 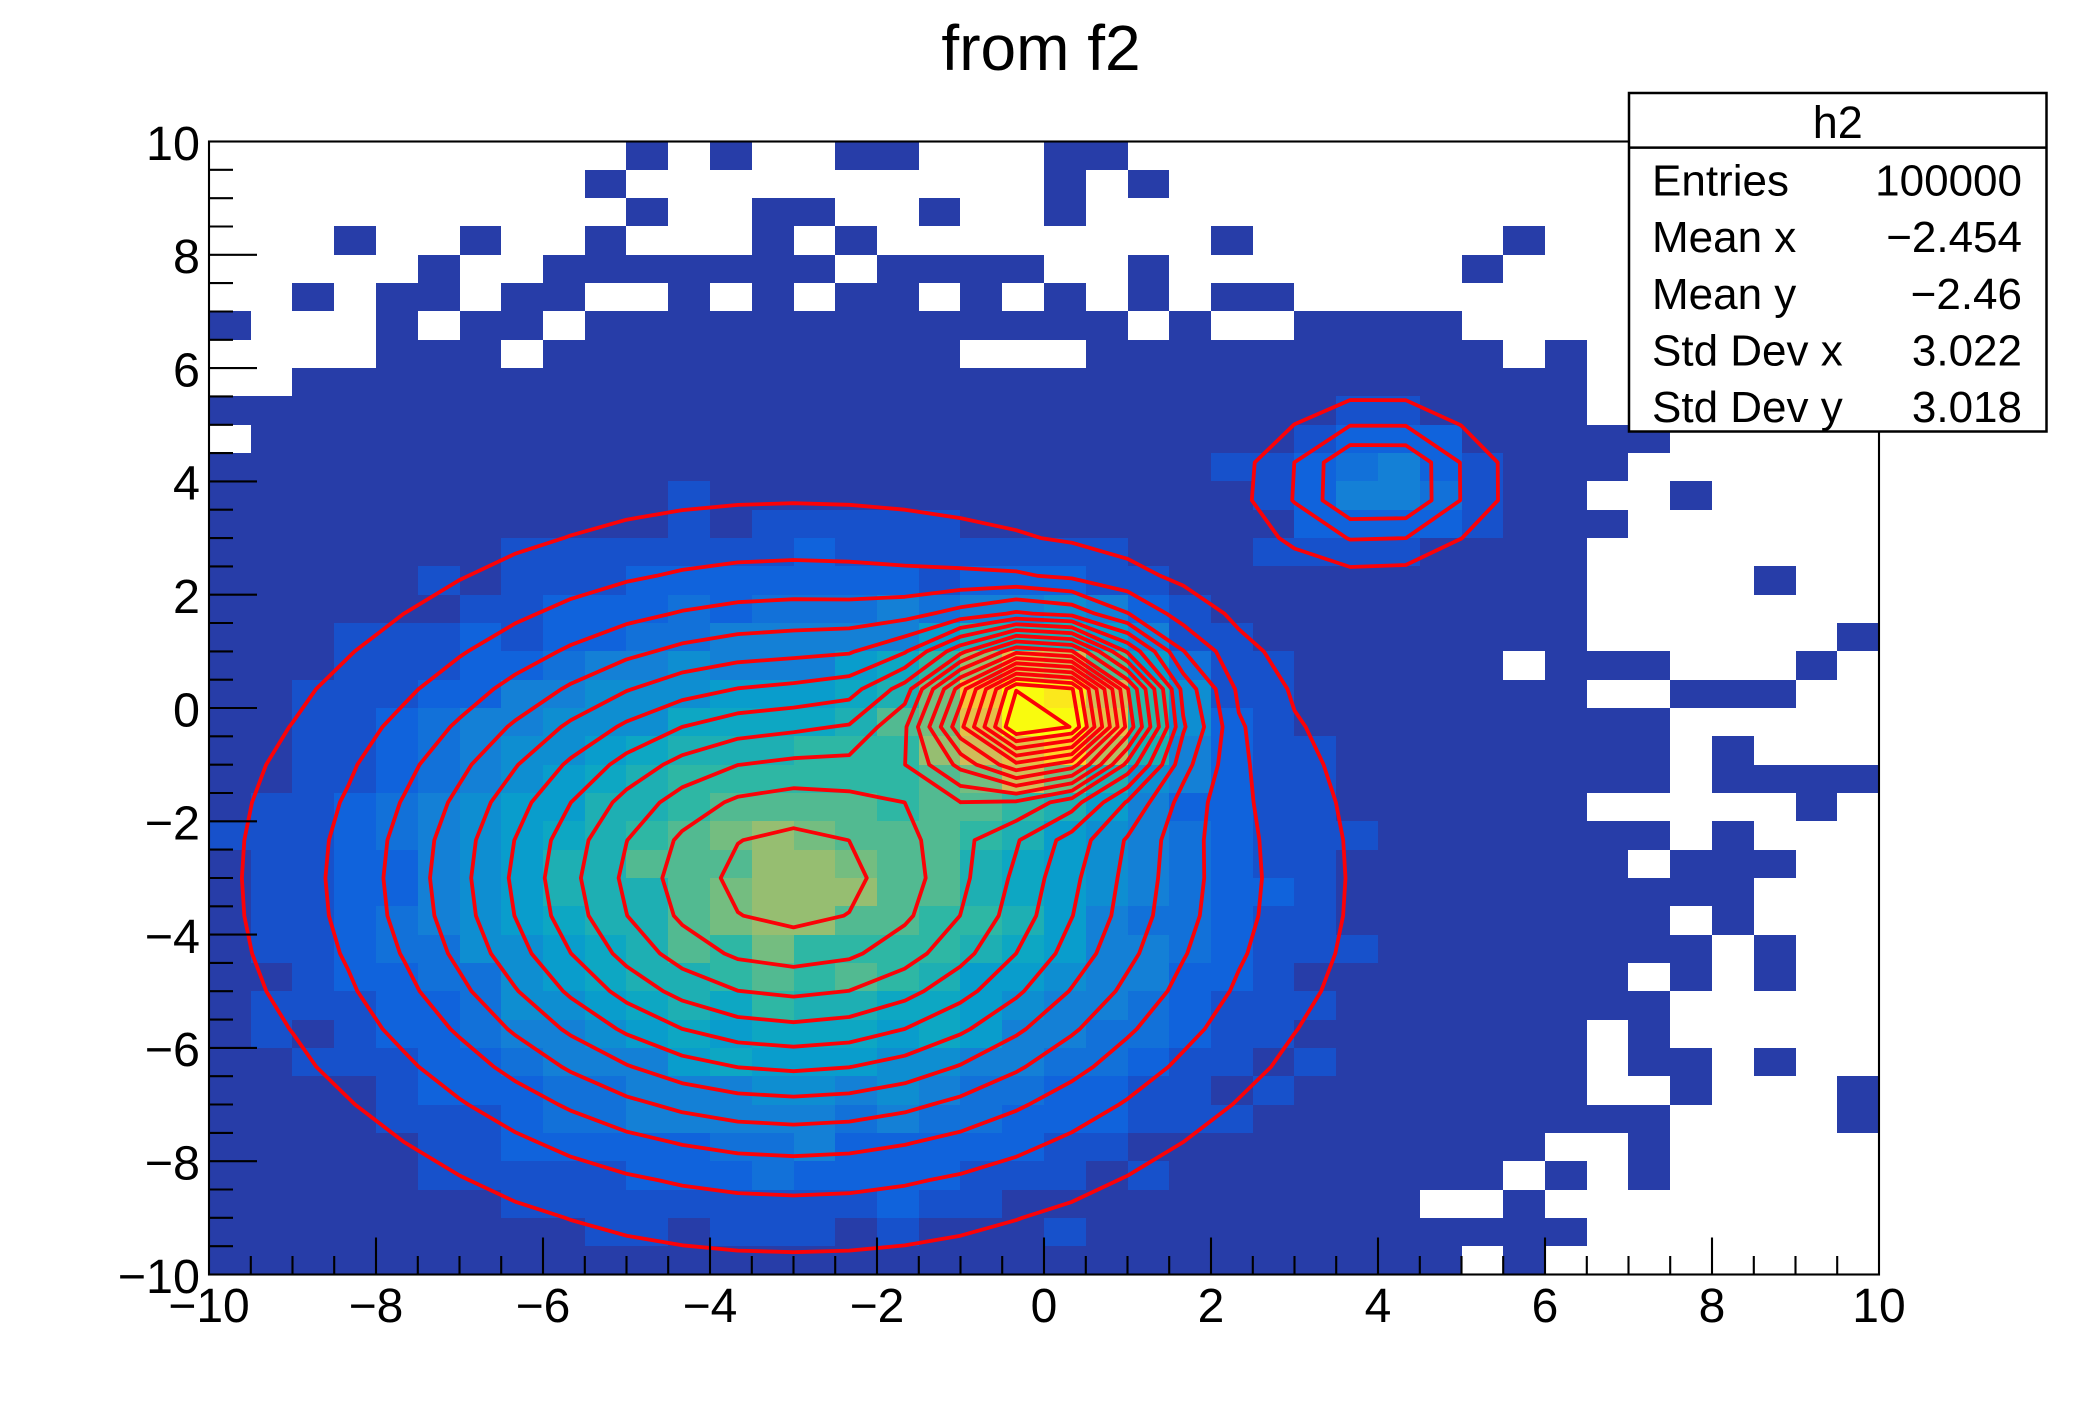 I want to click on svg-text: 100000, so click(x=1948, y=181).